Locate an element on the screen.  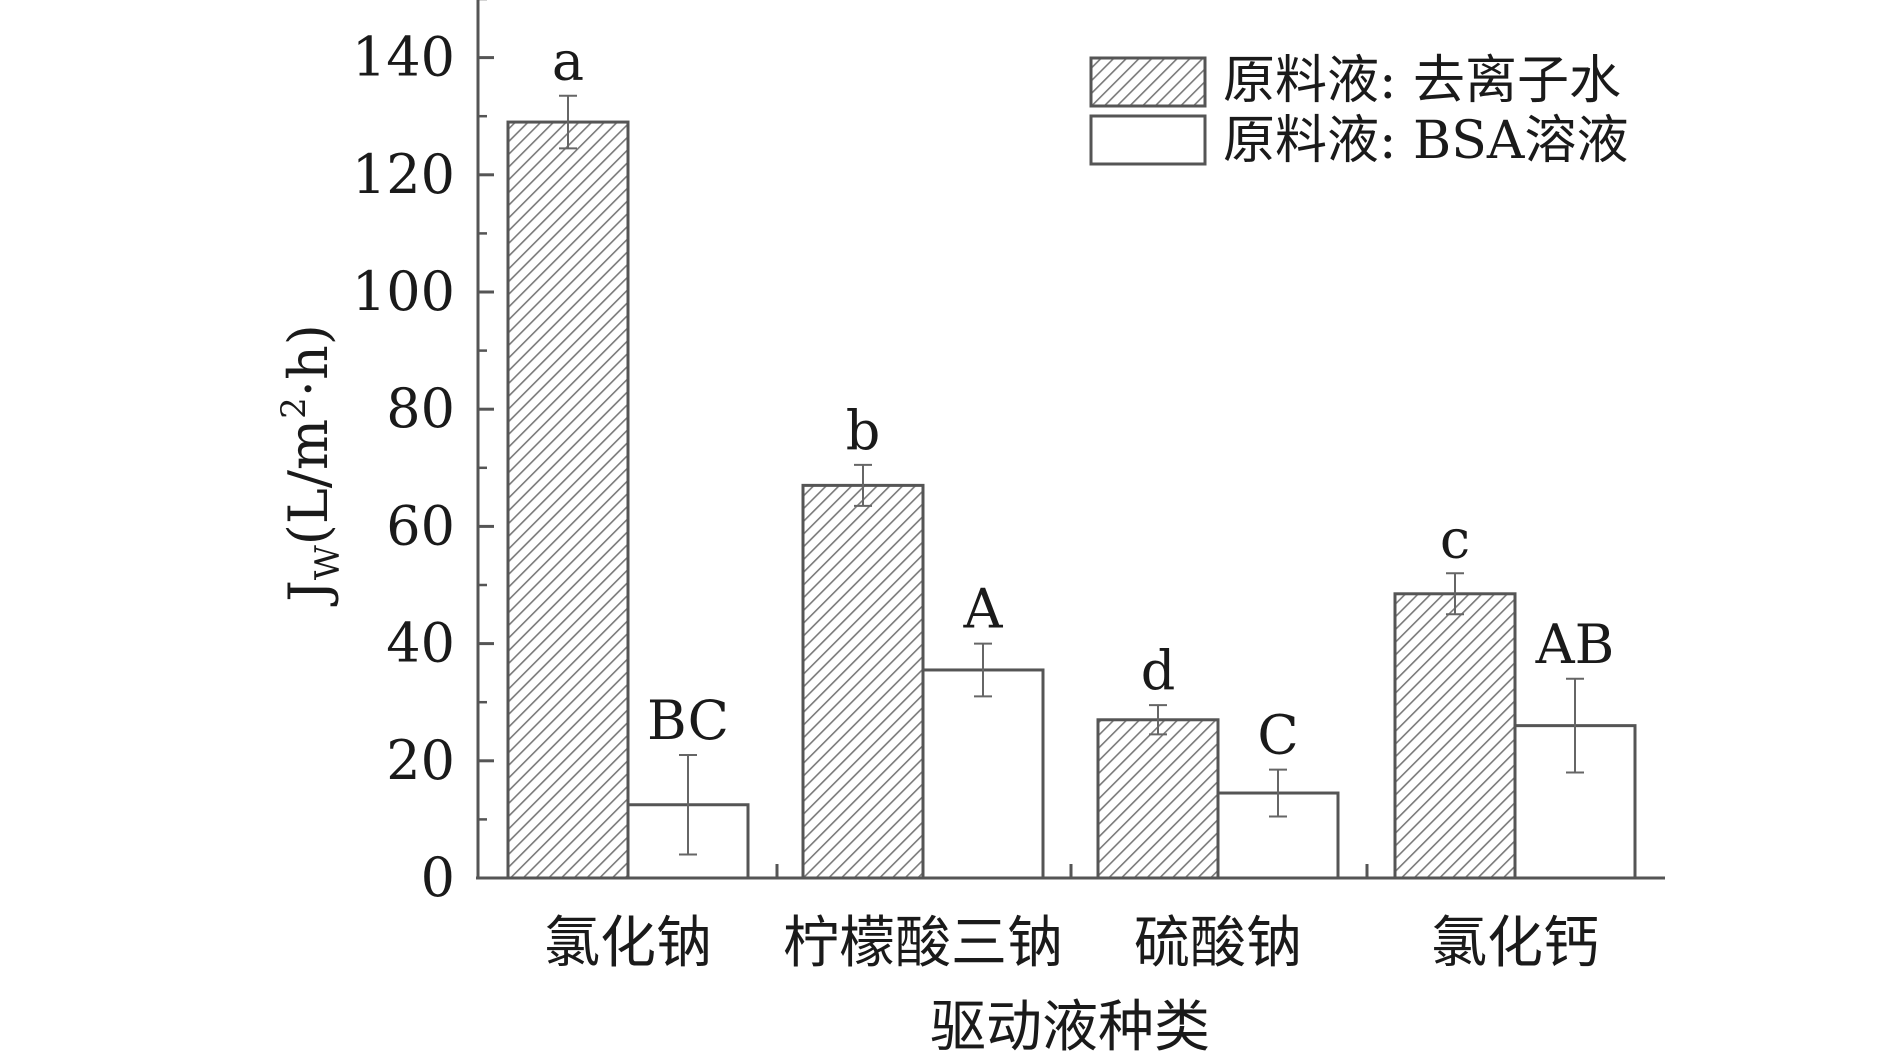
y-tick-label: 100 is located at coordinates (403, 291).